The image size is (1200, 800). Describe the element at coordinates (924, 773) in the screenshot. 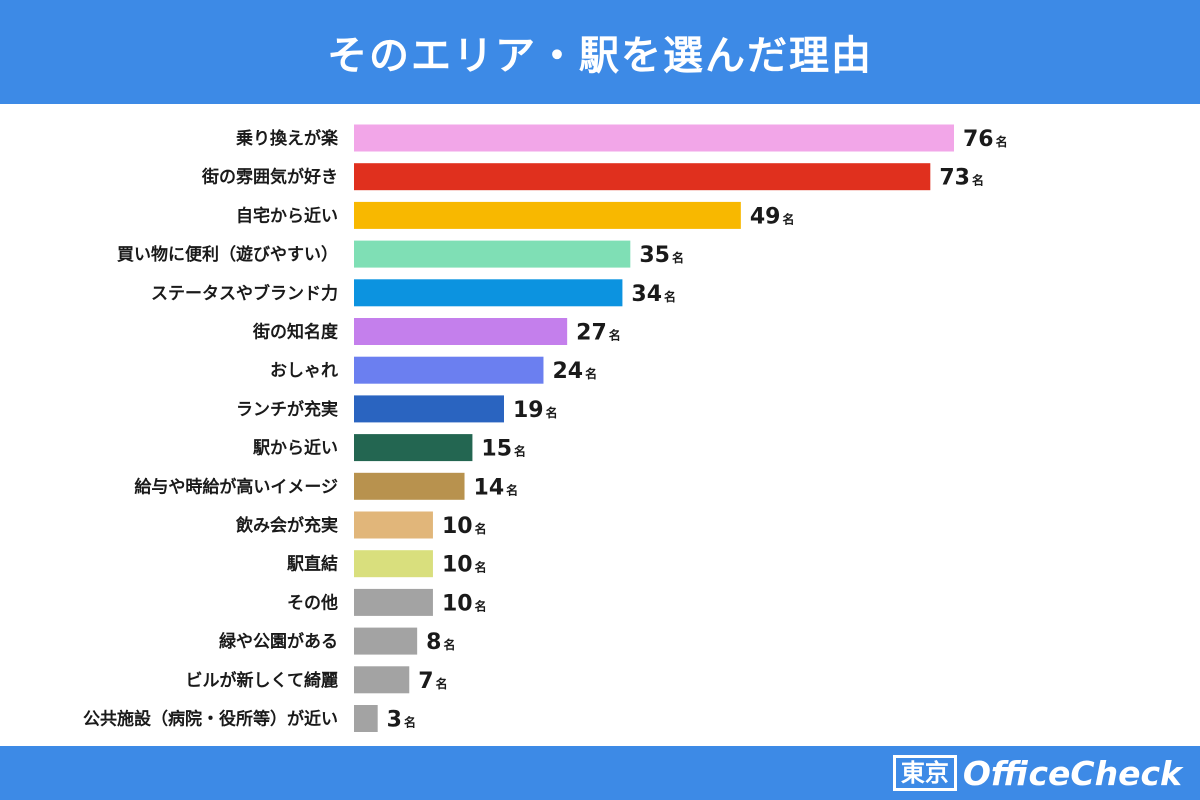

I see `logo-box-text: 東京` at that location.